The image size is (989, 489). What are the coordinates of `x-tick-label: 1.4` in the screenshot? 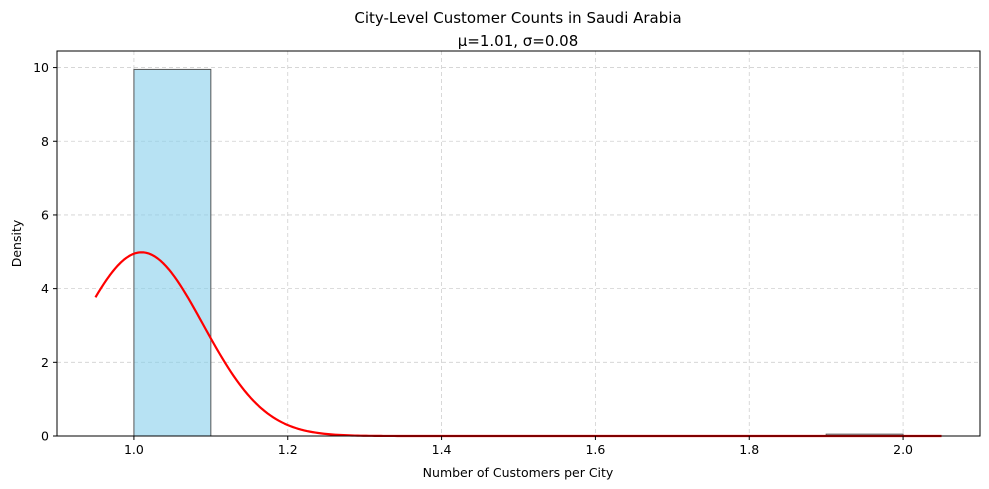 It's located at (442, 449).